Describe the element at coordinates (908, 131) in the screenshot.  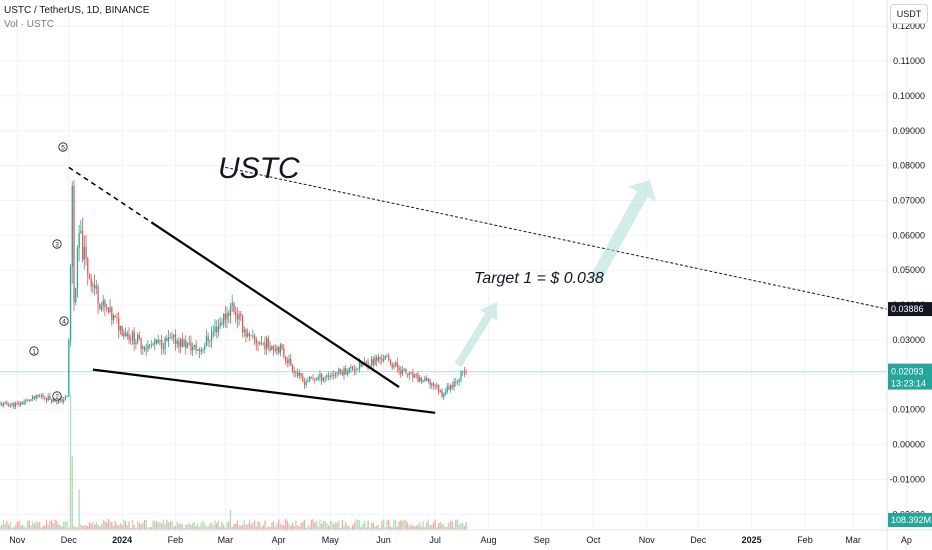
I see `price-tick-label: 0.09000` at that location.